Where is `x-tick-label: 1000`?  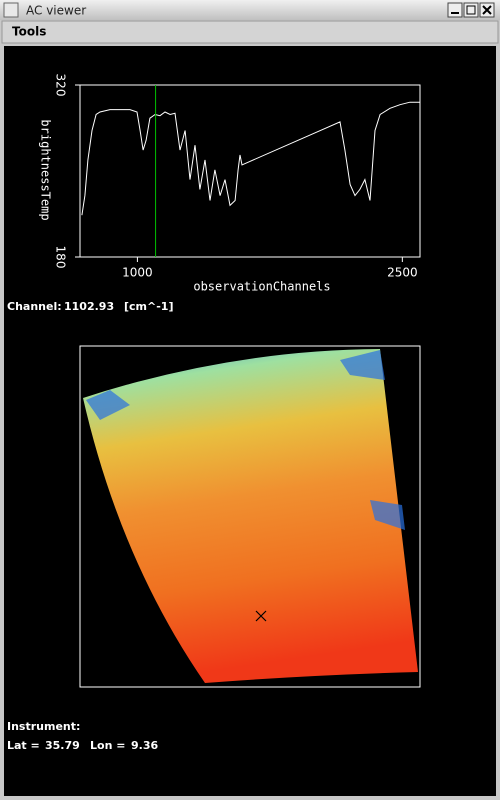
x-tick-label: 1000 is located at coordinates (137, 273).